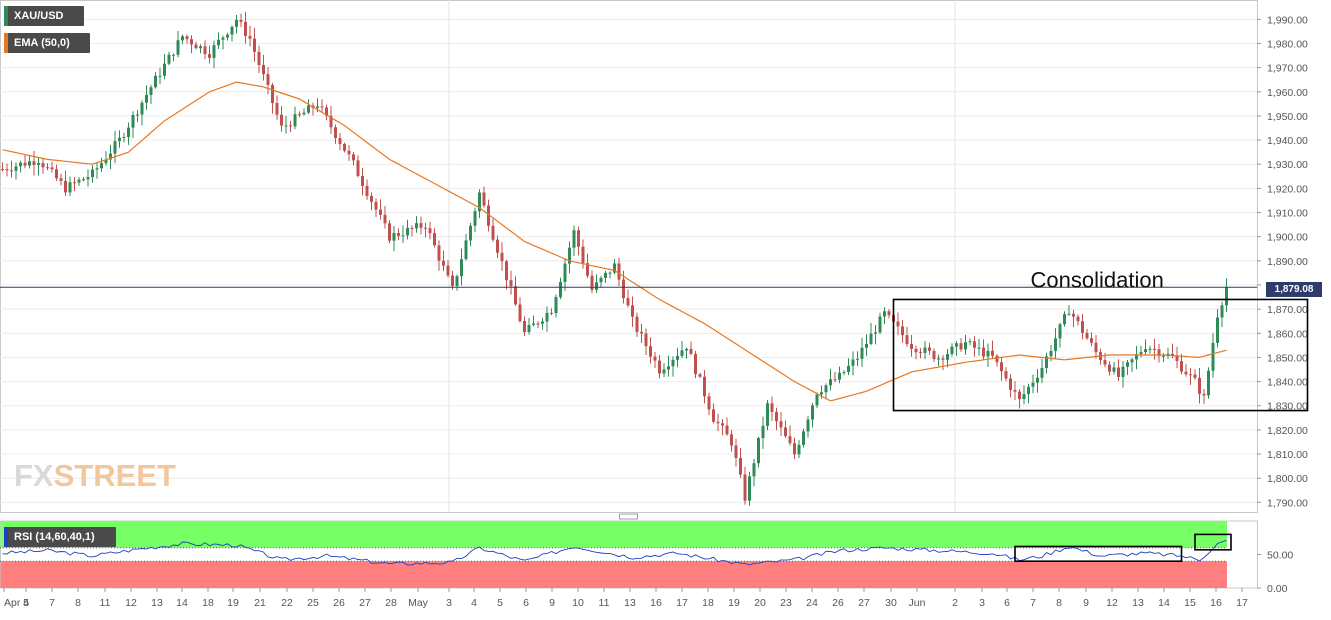  Describe the element at coordinates (47, 43) in the screenshot. I see `ema-pill: EMA (50,0)` at that location.